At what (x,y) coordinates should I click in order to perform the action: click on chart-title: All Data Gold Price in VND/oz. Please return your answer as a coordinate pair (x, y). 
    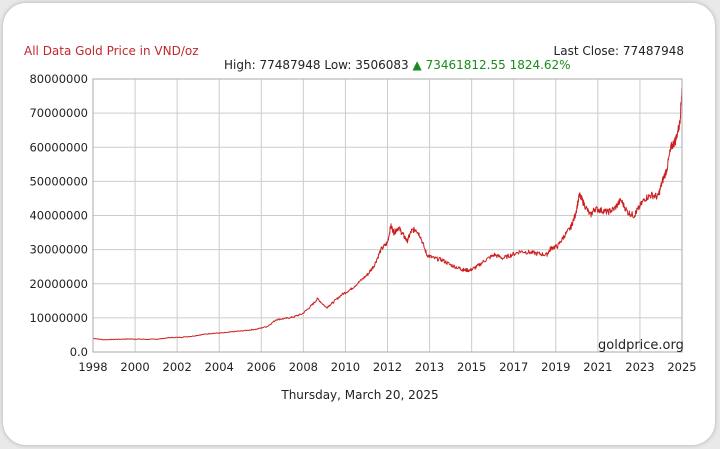
    Looking at the image, I should click on (111, 51).